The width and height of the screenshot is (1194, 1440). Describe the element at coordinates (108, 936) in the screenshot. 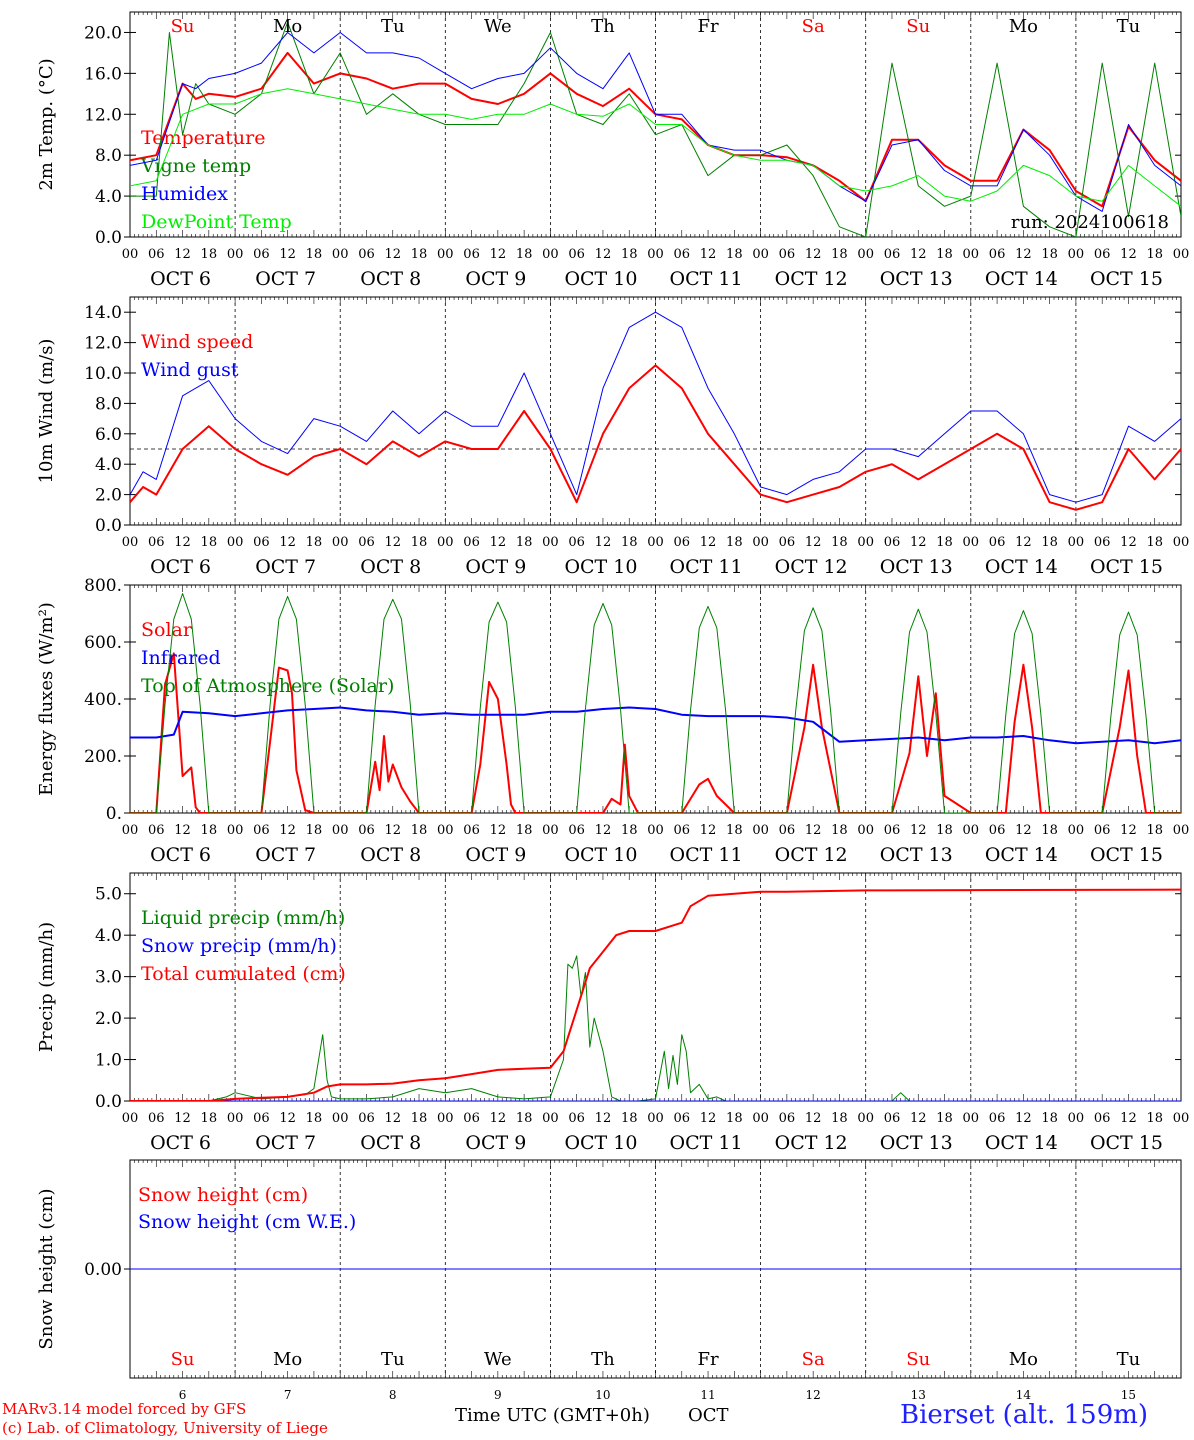

I see `y-tick-label: 4.0` at that location.